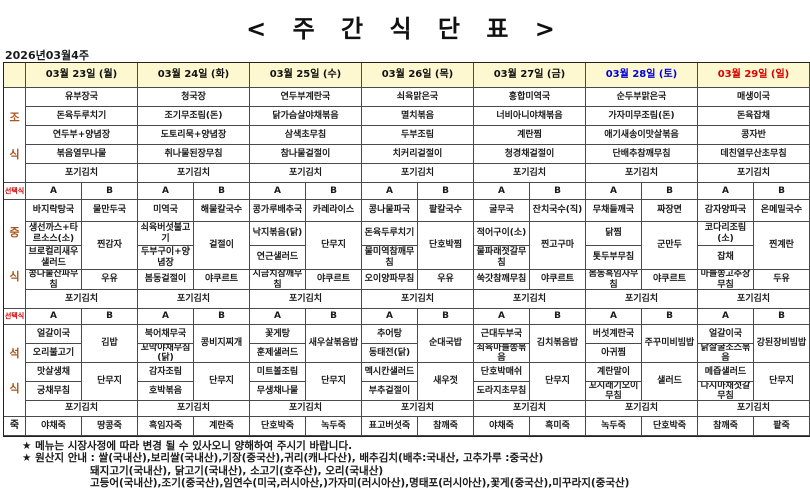 This screenshot has width=810, height=500. Describe the element at coordinates (166, 234) in the screenshot. I see `lunch-a-item: 쇠육버섯불고기` at that location.